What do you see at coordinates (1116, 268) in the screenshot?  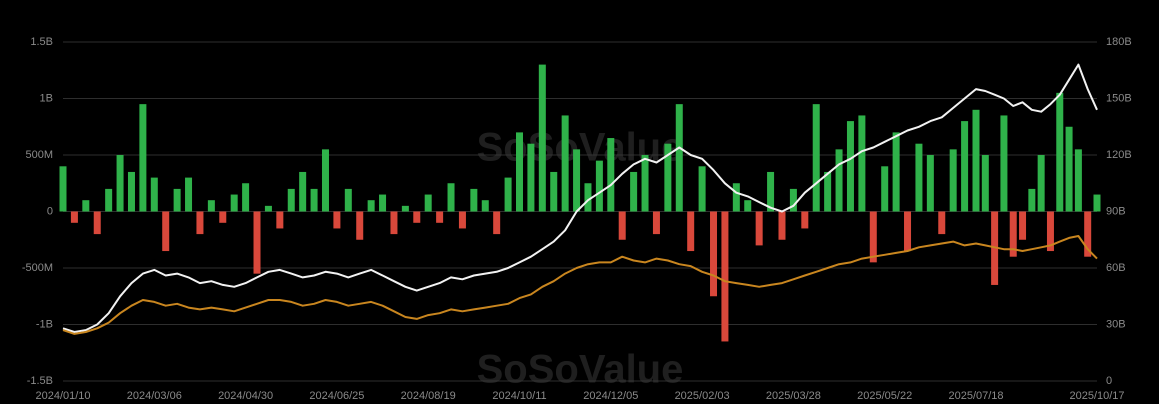 I see `y2-tick-label: 60B` at bounding box center [1116, 268].